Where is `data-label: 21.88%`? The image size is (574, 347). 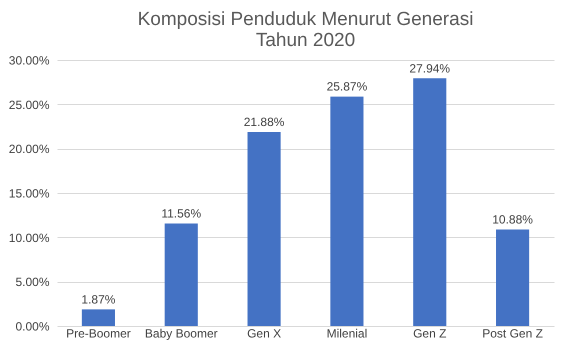
data-label: 21.88% is located at coordinates (264, 121).